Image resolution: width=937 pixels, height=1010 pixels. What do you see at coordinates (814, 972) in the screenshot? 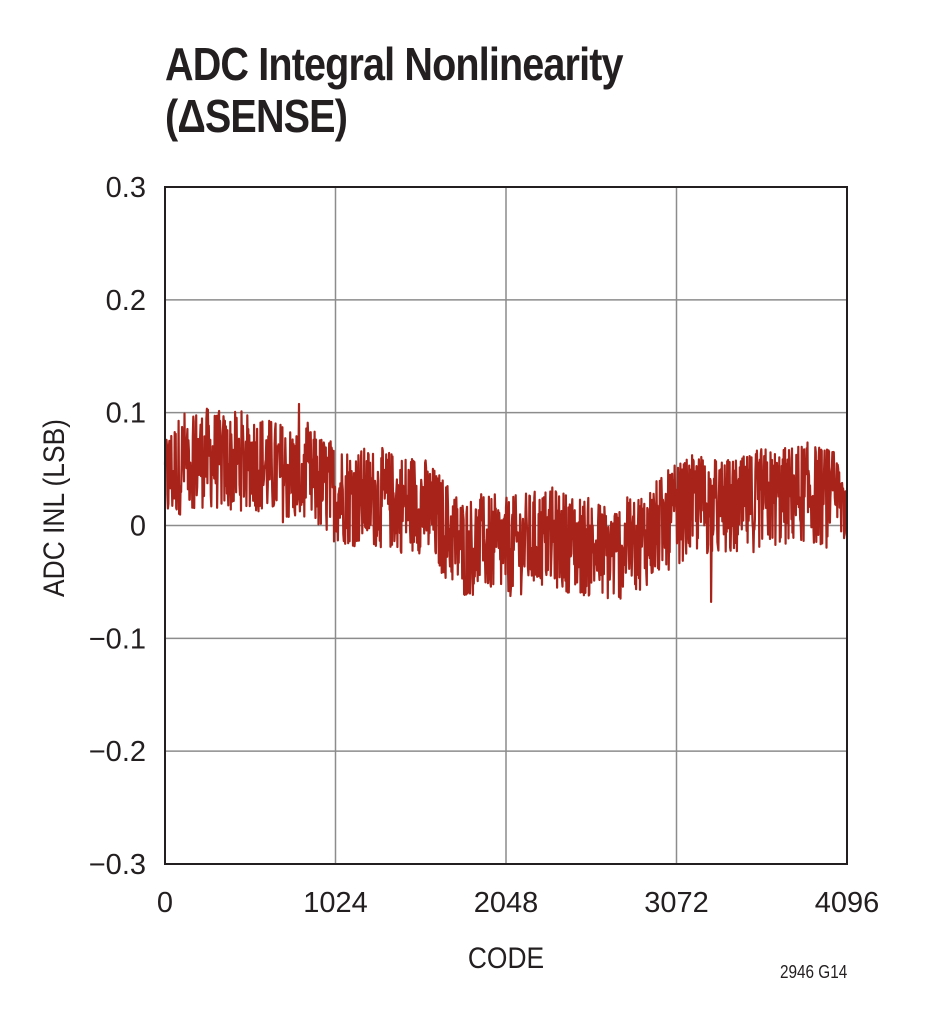
I see `figure-id: 2946 G14` at bounding box center [814, 972].